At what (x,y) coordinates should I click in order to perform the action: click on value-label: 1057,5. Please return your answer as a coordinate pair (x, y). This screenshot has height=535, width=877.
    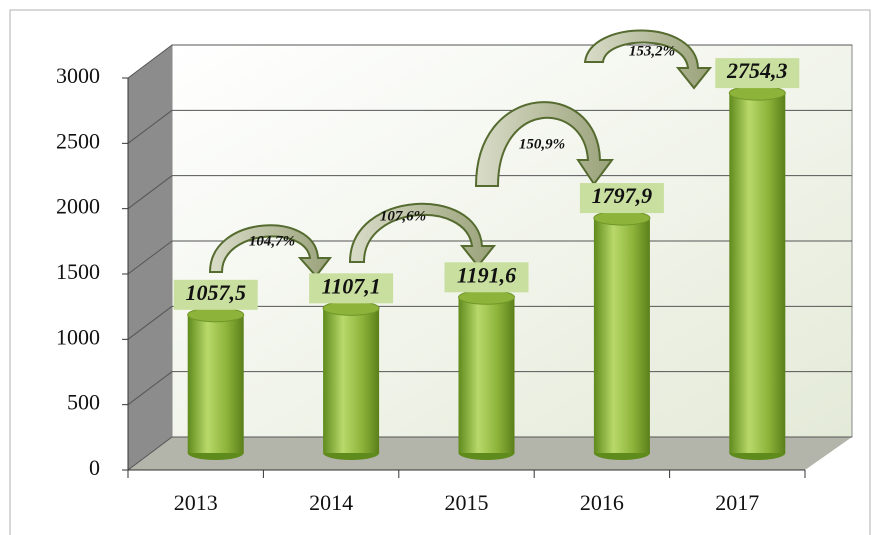
    Looking at the image, I should click on (215, 292).